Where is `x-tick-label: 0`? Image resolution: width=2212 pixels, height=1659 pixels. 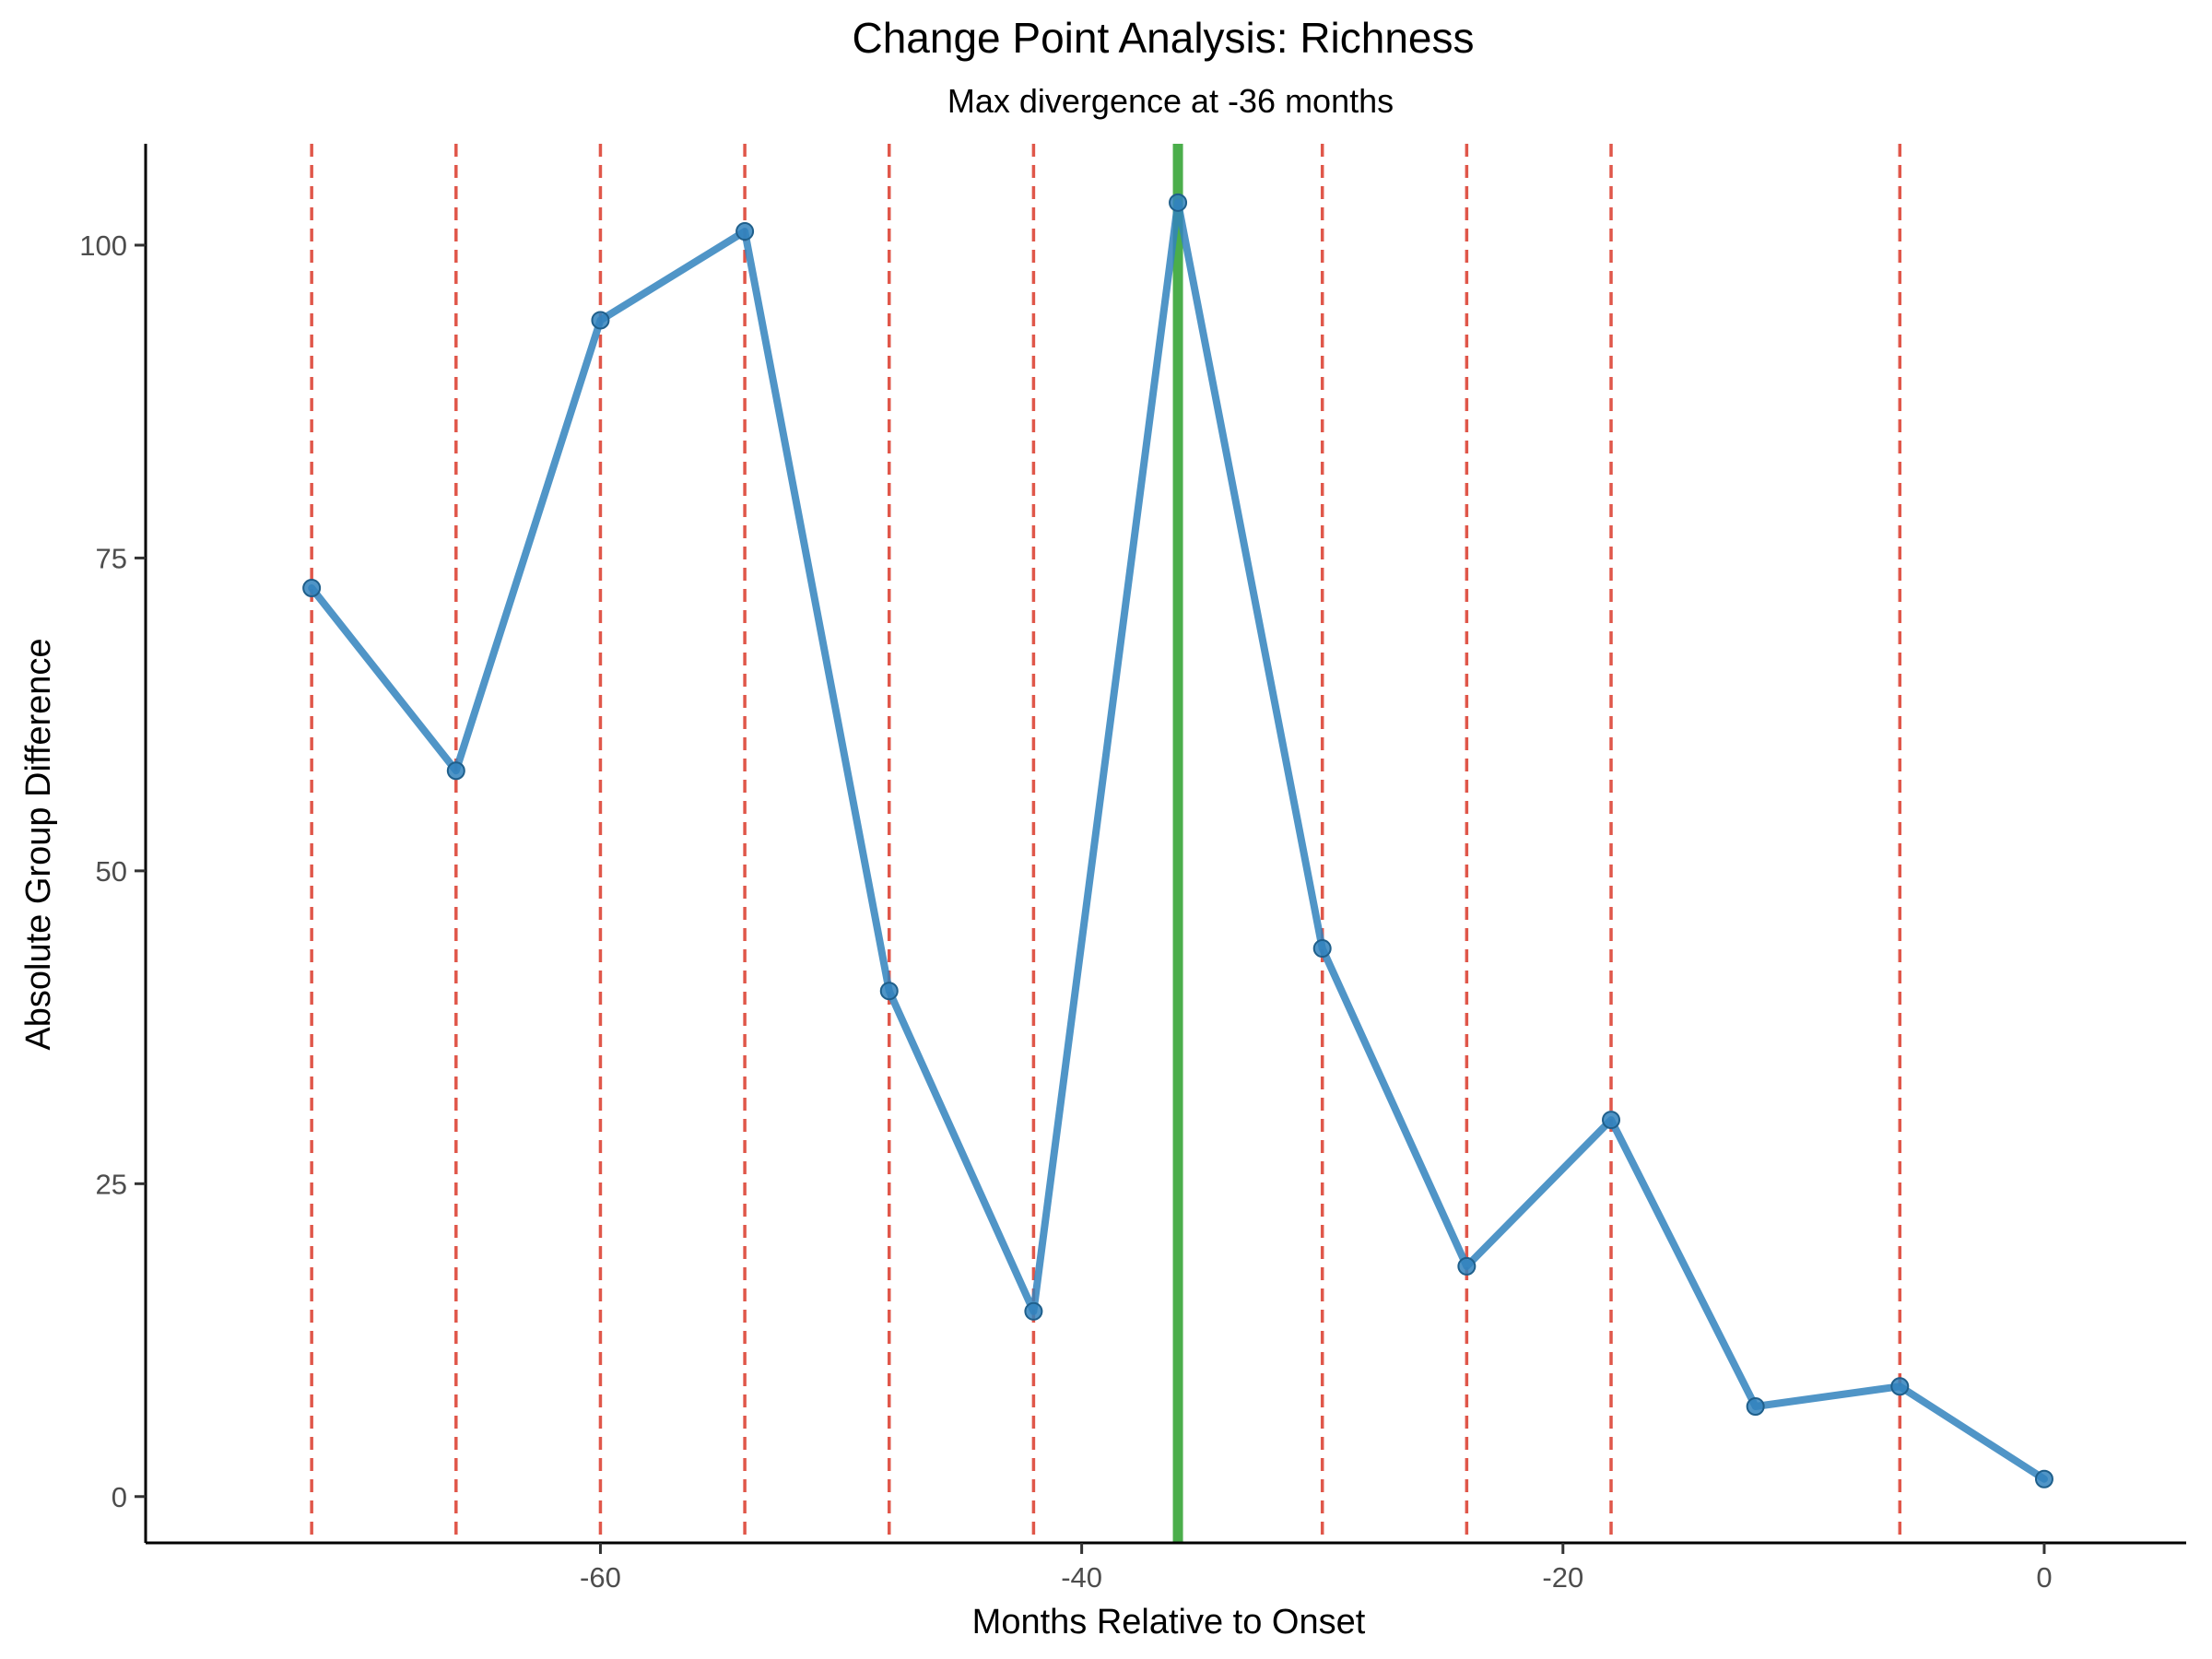 x-tick-label: 0 is located at coordinates (2044, 1577).